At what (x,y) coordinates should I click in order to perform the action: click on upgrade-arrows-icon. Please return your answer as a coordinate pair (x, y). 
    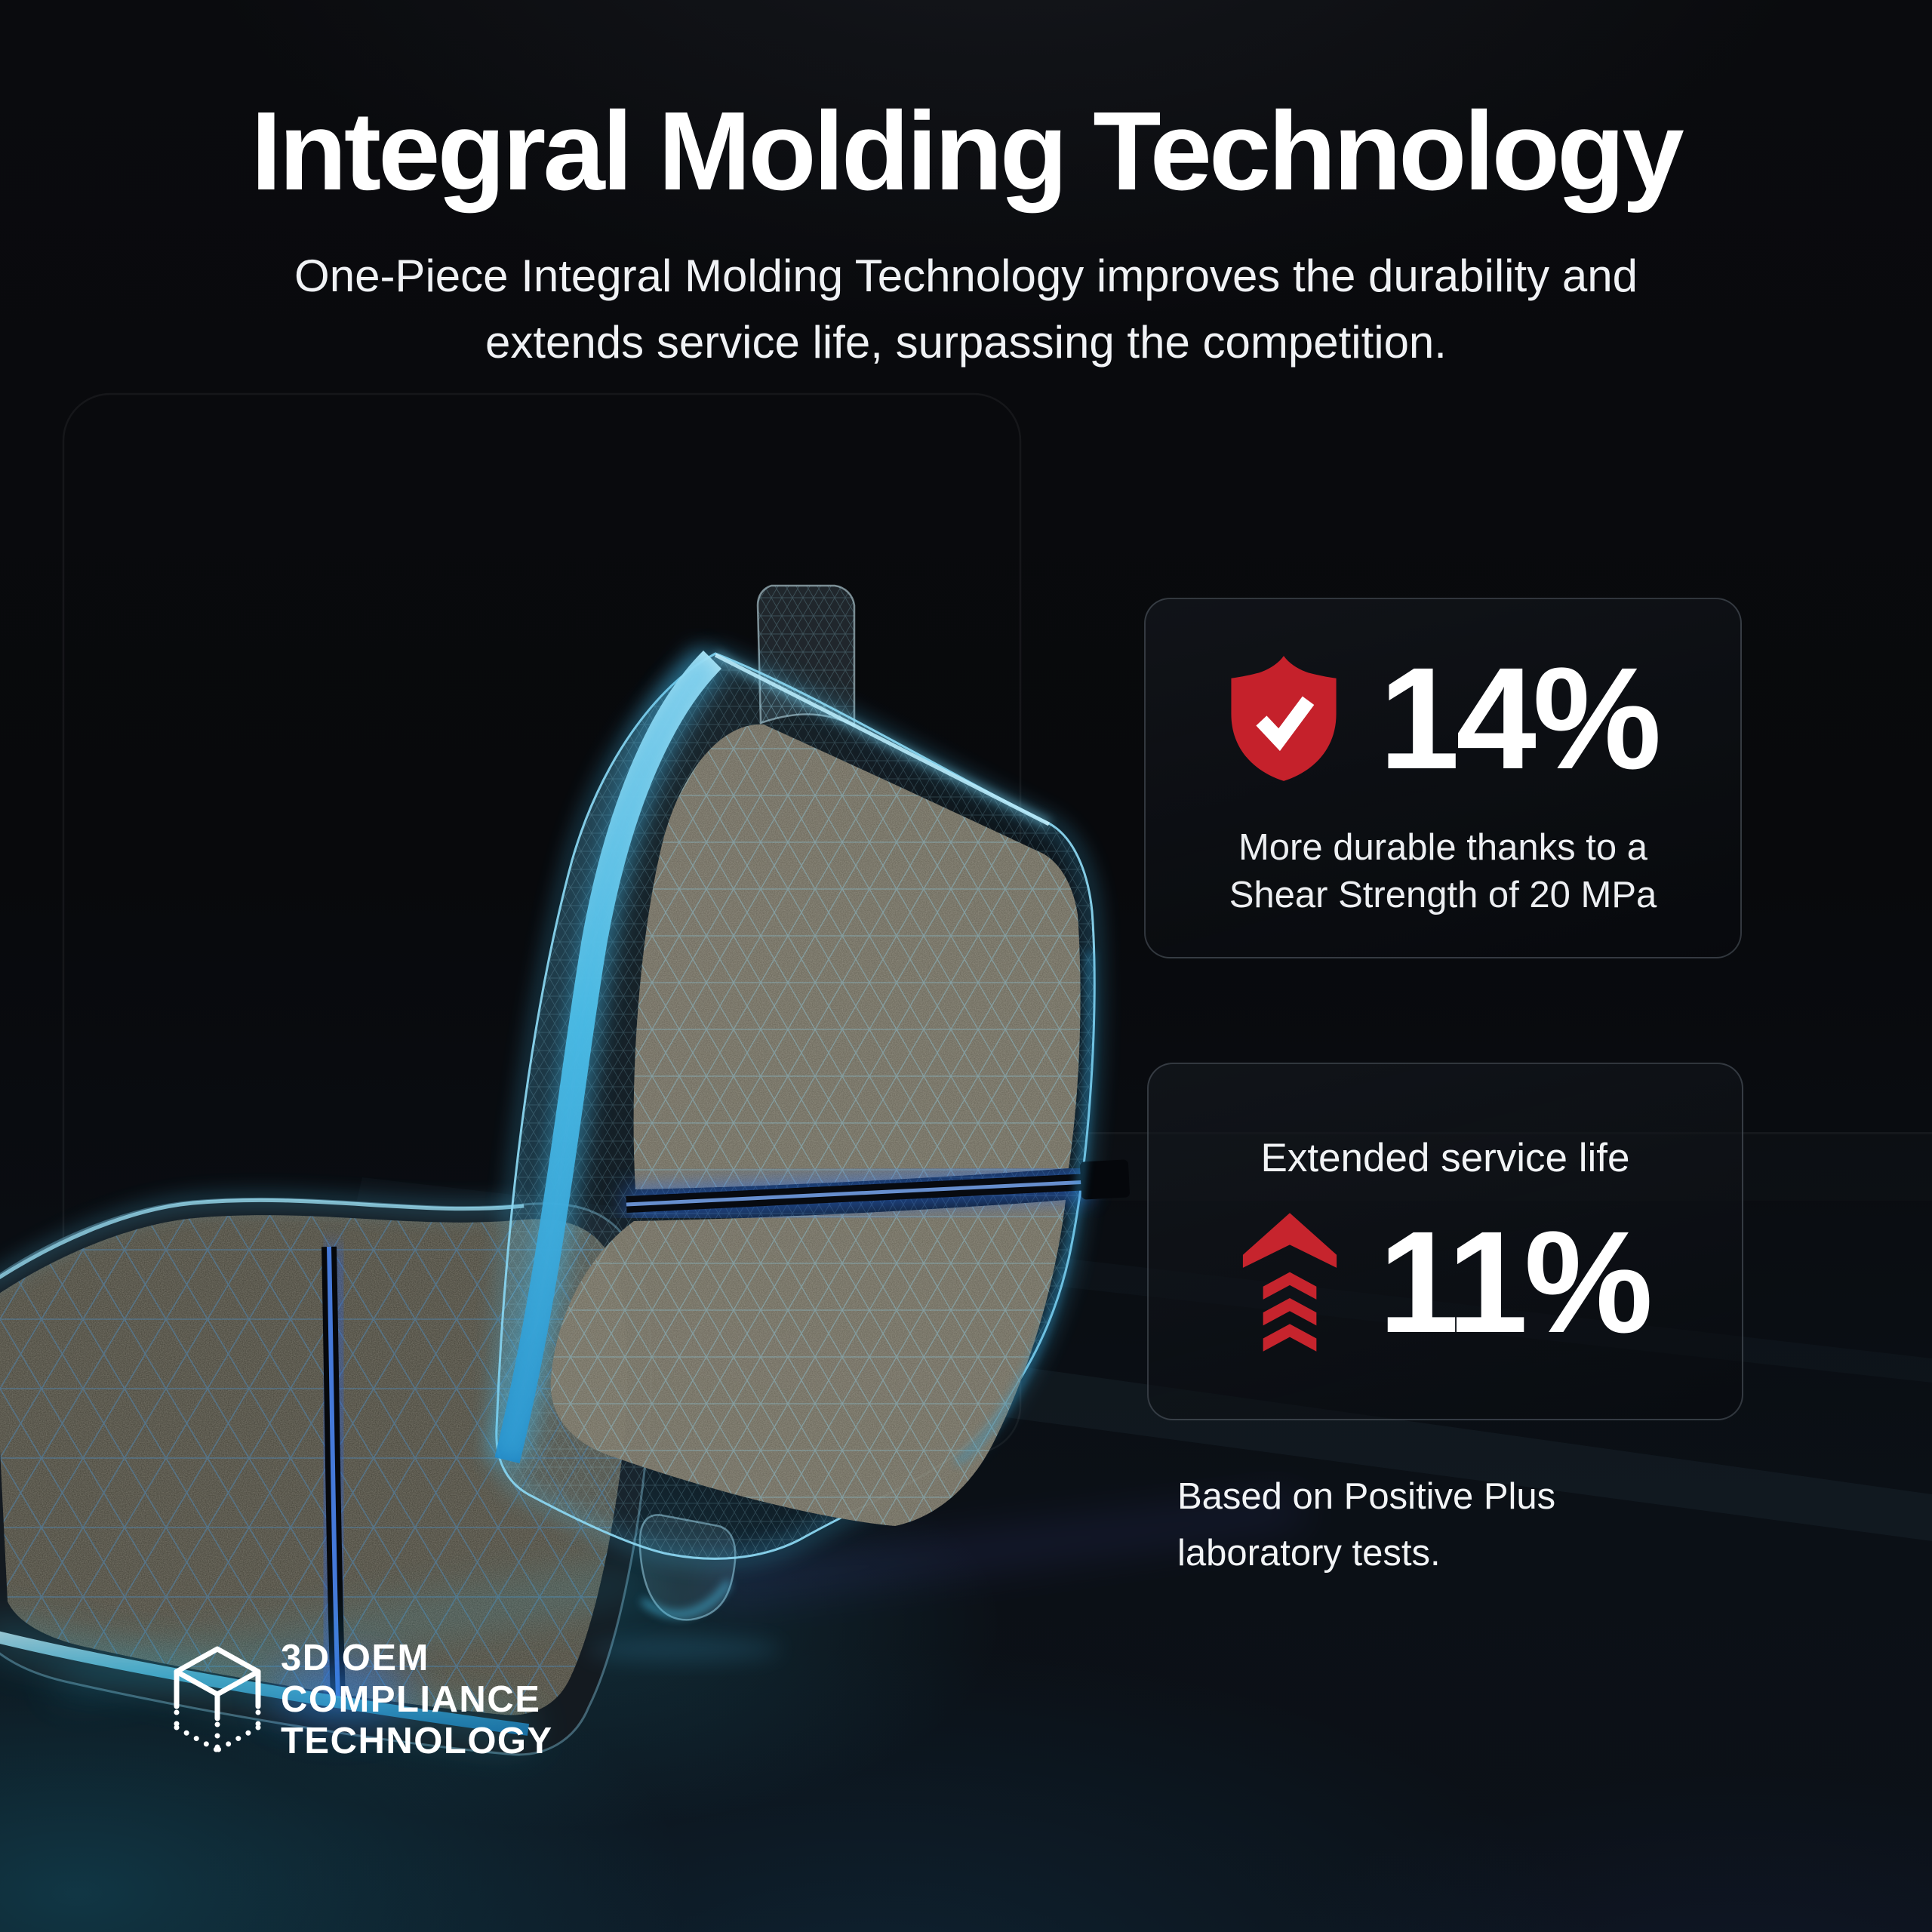
    Looking at the image, I should click on (1289, 1282).